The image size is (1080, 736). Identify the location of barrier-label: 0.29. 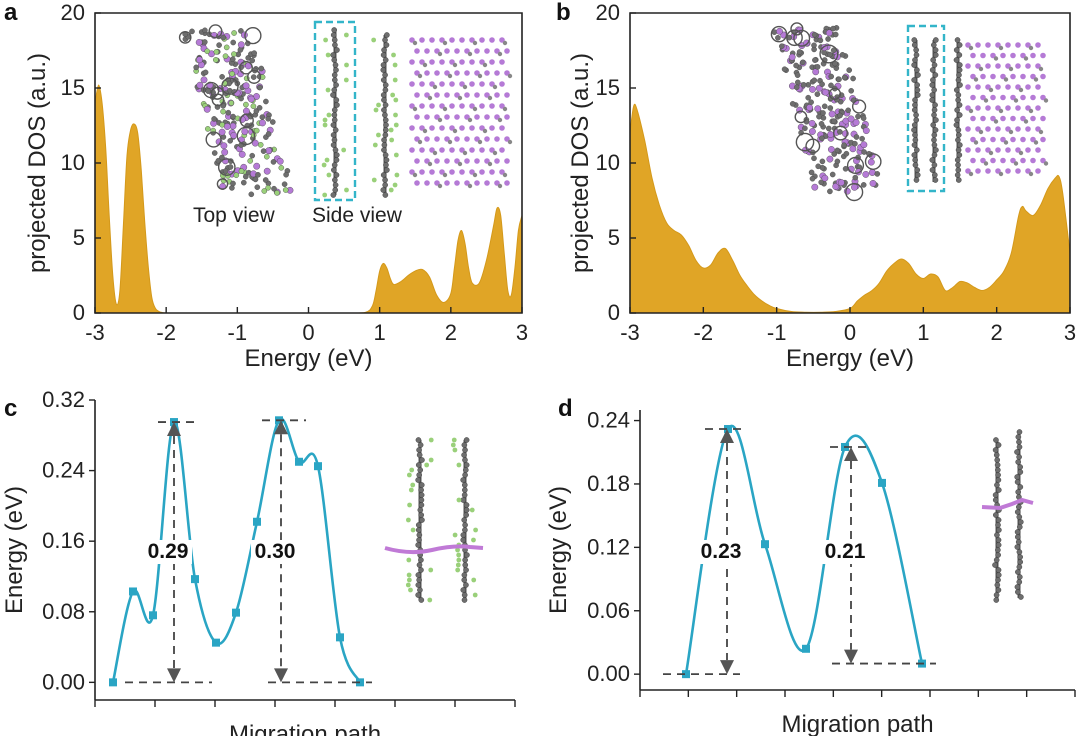
(168, 551).